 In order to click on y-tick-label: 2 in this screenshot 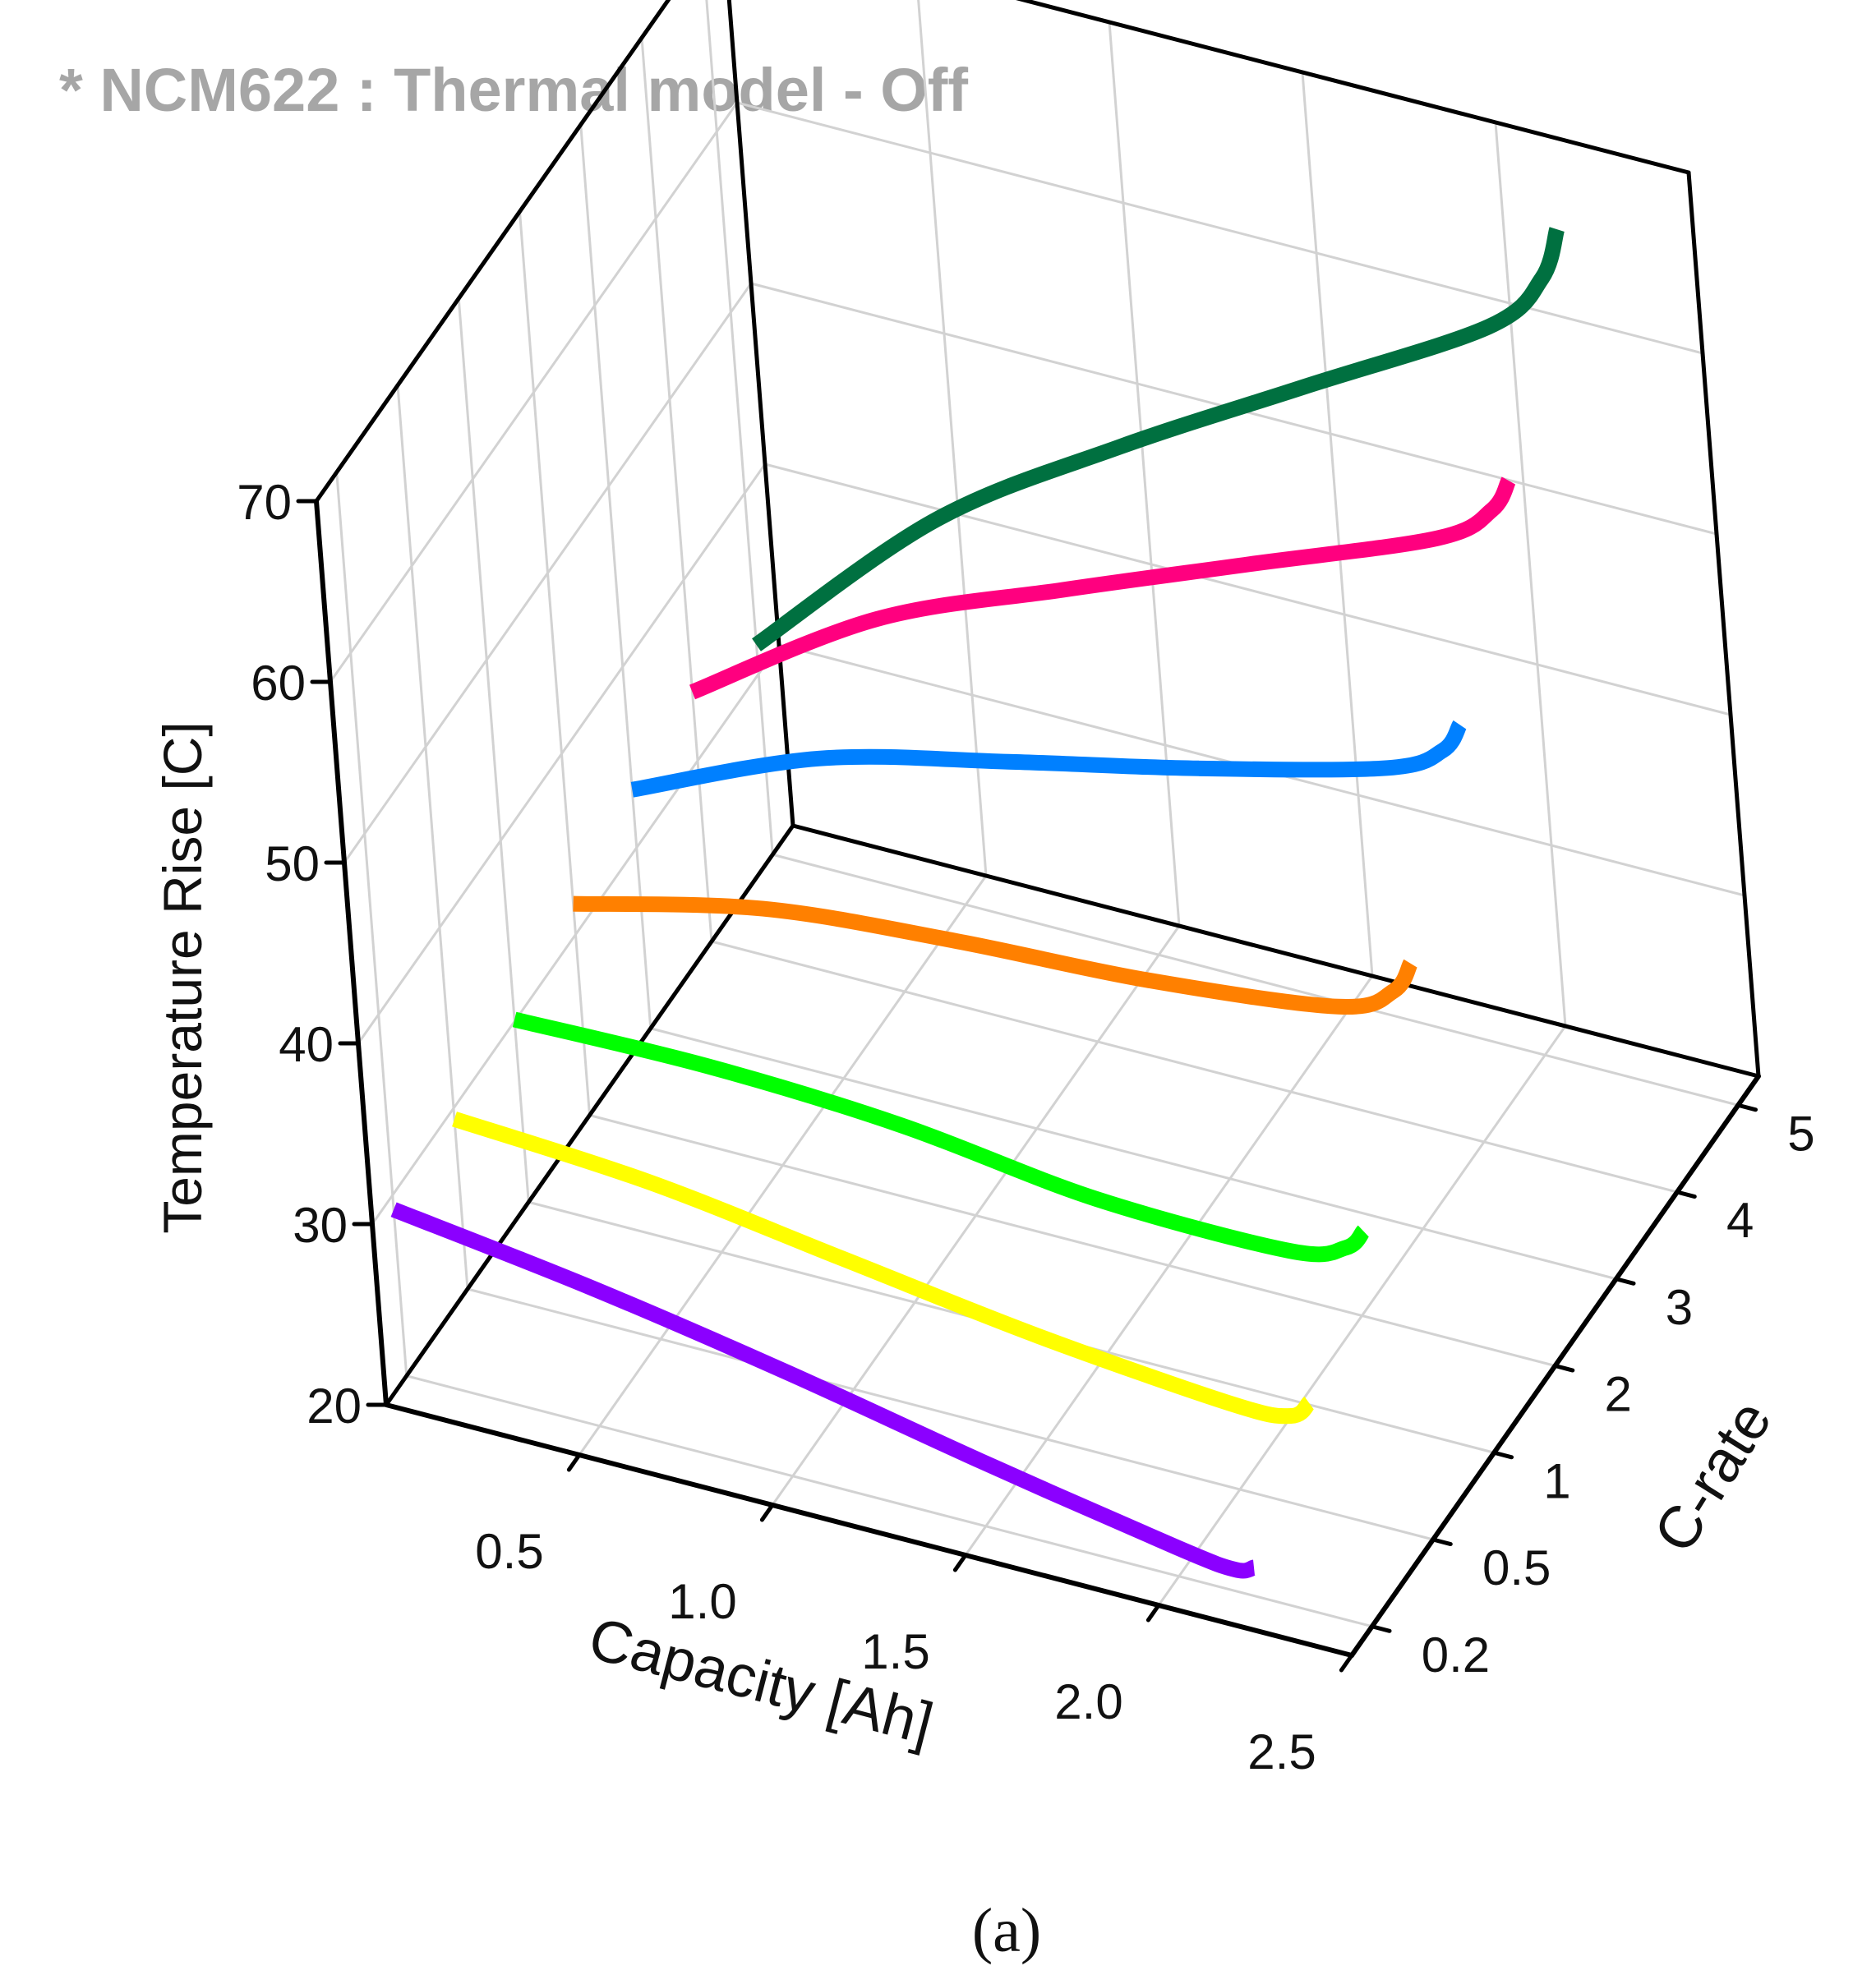, I will do `click(1619, 1394)`.